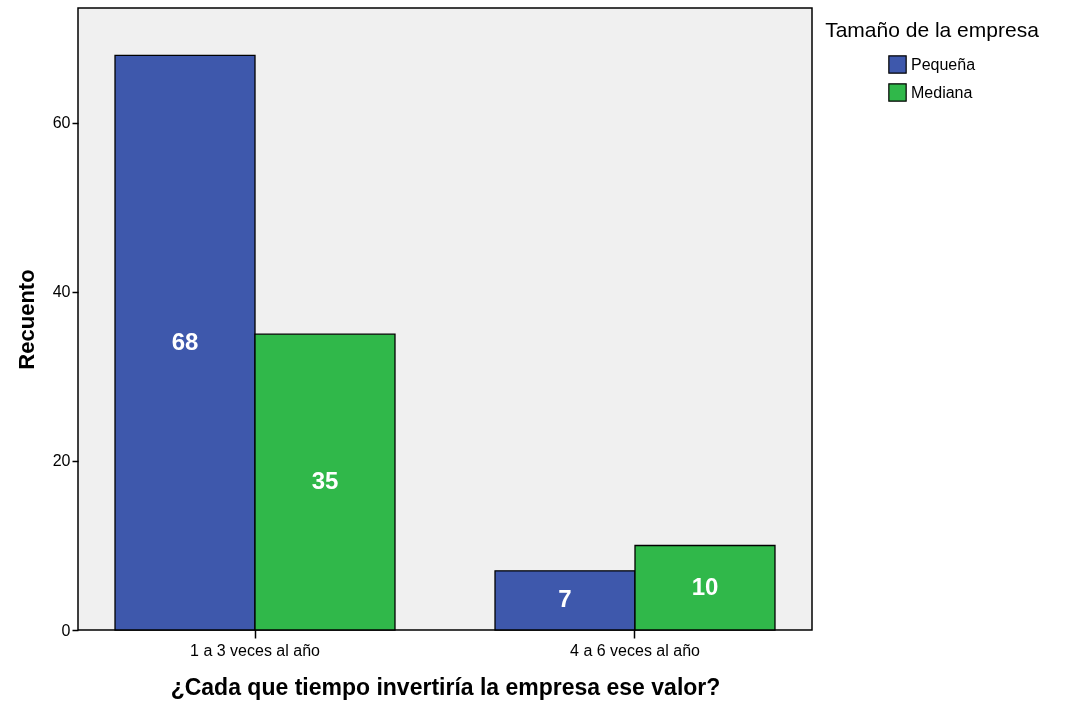  I want to click on legend-label: Mediana, so click(942, 92).